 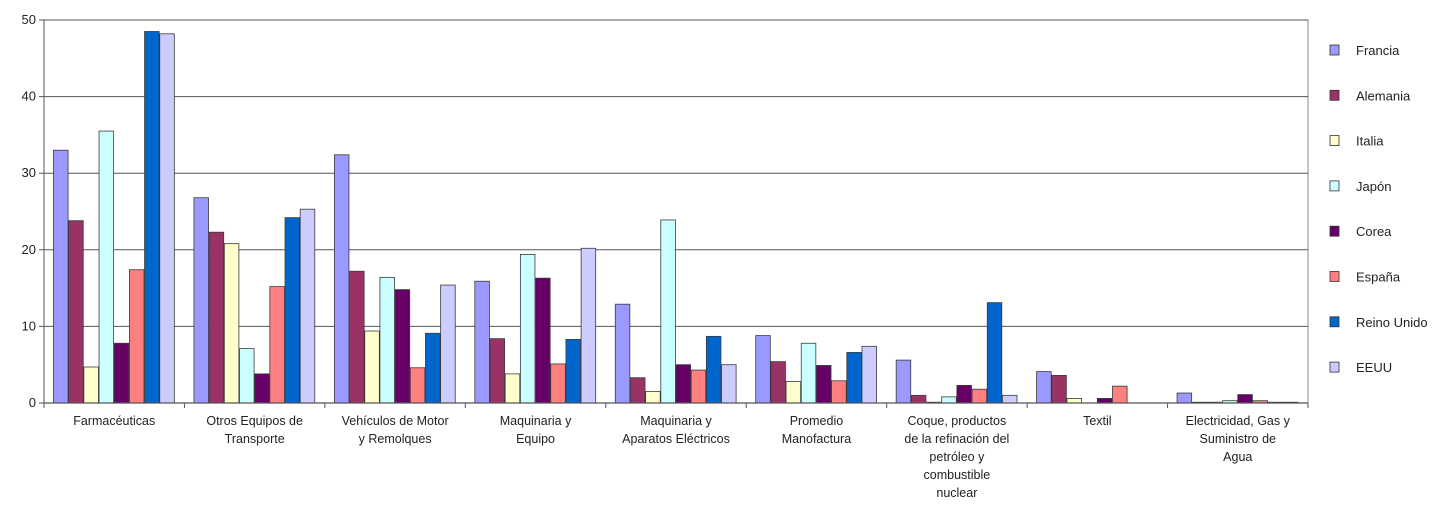 I want to click on legend-item-reino-unido: Reino Unido, so click(x=1378, y=322).